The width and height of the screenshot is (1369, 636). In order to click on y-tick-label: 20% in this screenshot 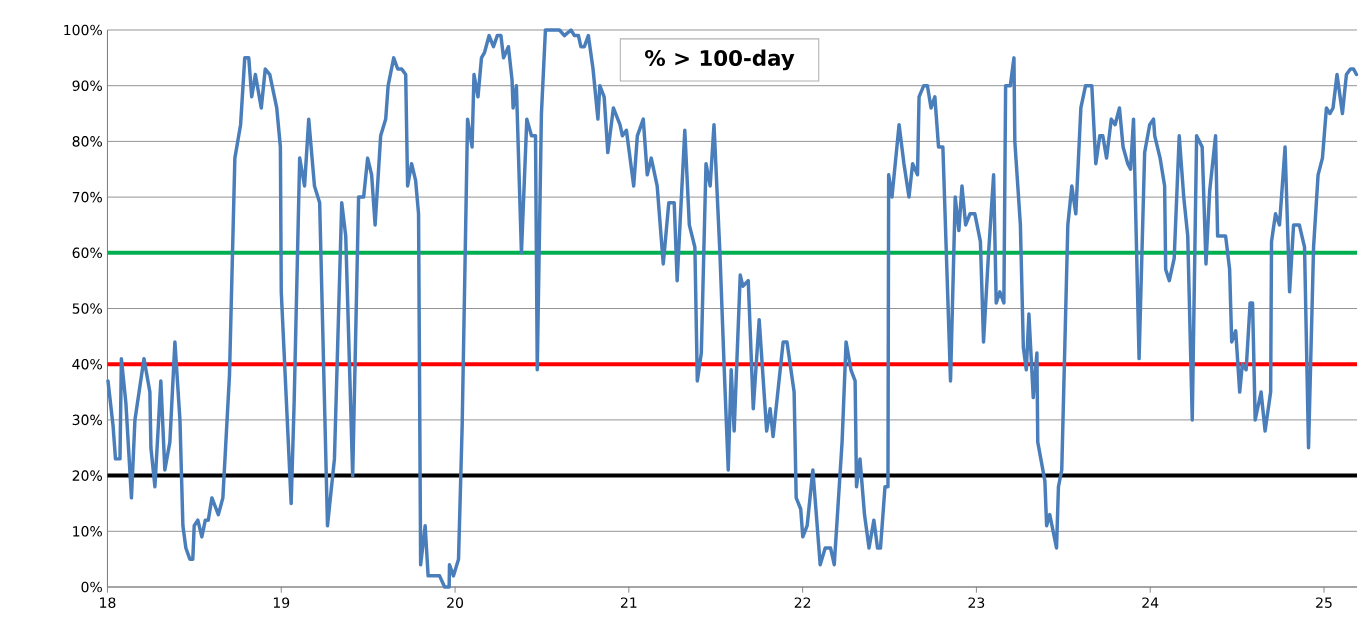, I will do `click(87, 475)`.